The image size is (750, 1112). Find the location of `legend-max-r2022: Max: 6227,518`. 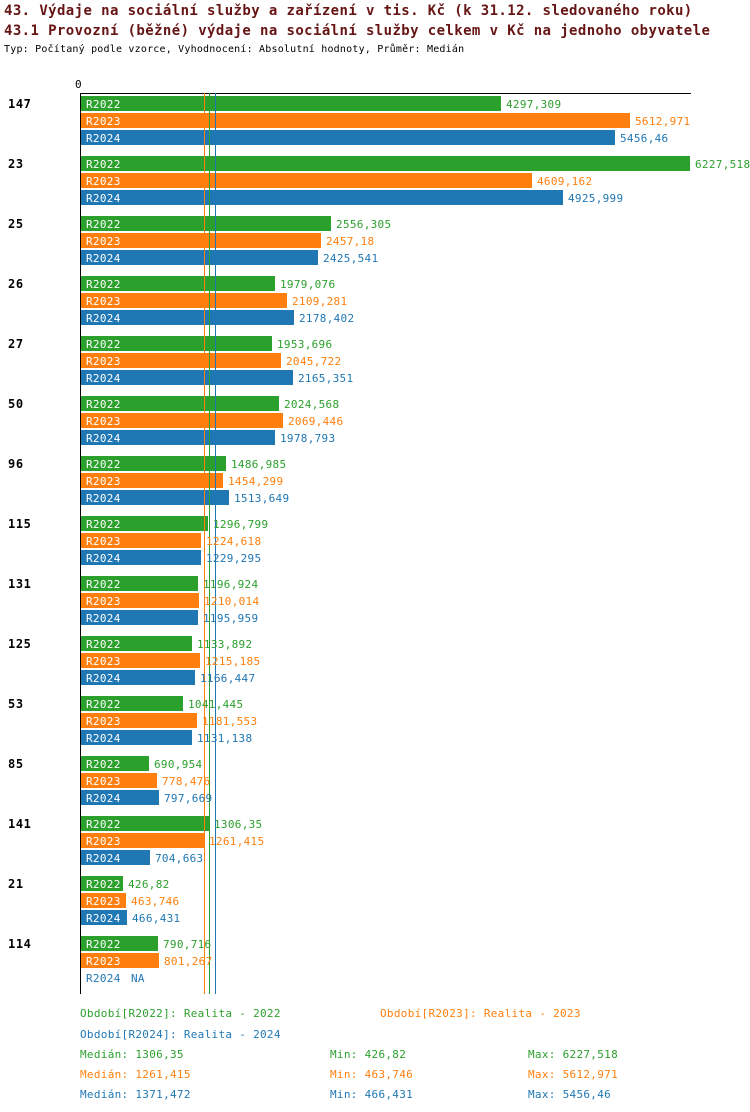

legend-max-r2022: Max: 6227,518 is located at coordinates (573, 1054).